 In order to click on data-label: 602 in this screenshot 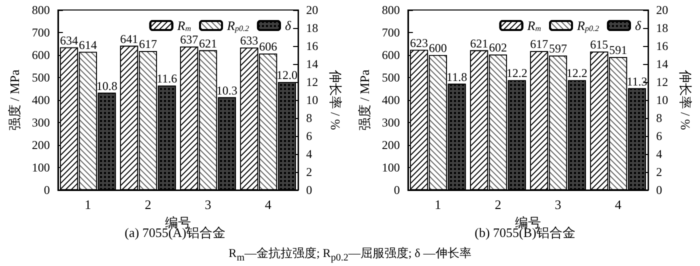, I will do `click(497, 47)`.